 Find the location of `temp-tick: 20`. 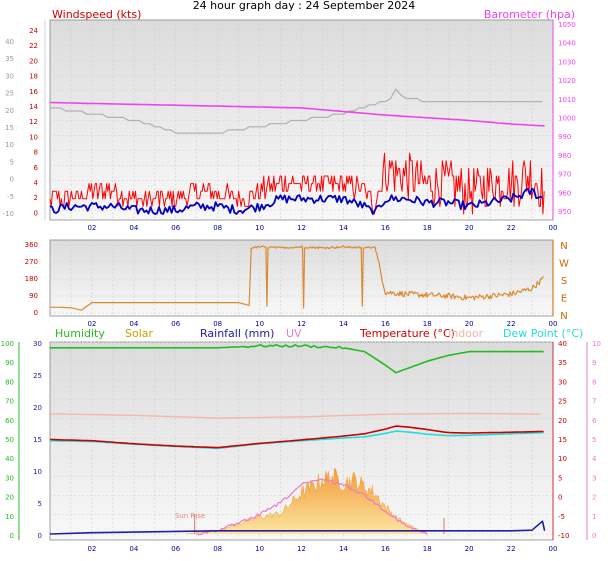

temp-tick: 20 is located at coordinates (562, 421).